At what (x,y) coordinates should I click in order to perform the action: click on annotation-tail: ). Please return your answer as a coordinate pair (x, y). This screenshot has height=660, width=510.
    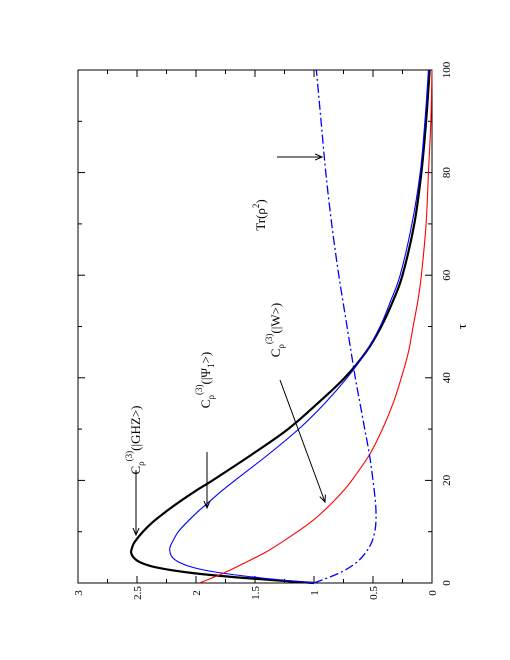
    Looking at the image, I should click on (260, 201).